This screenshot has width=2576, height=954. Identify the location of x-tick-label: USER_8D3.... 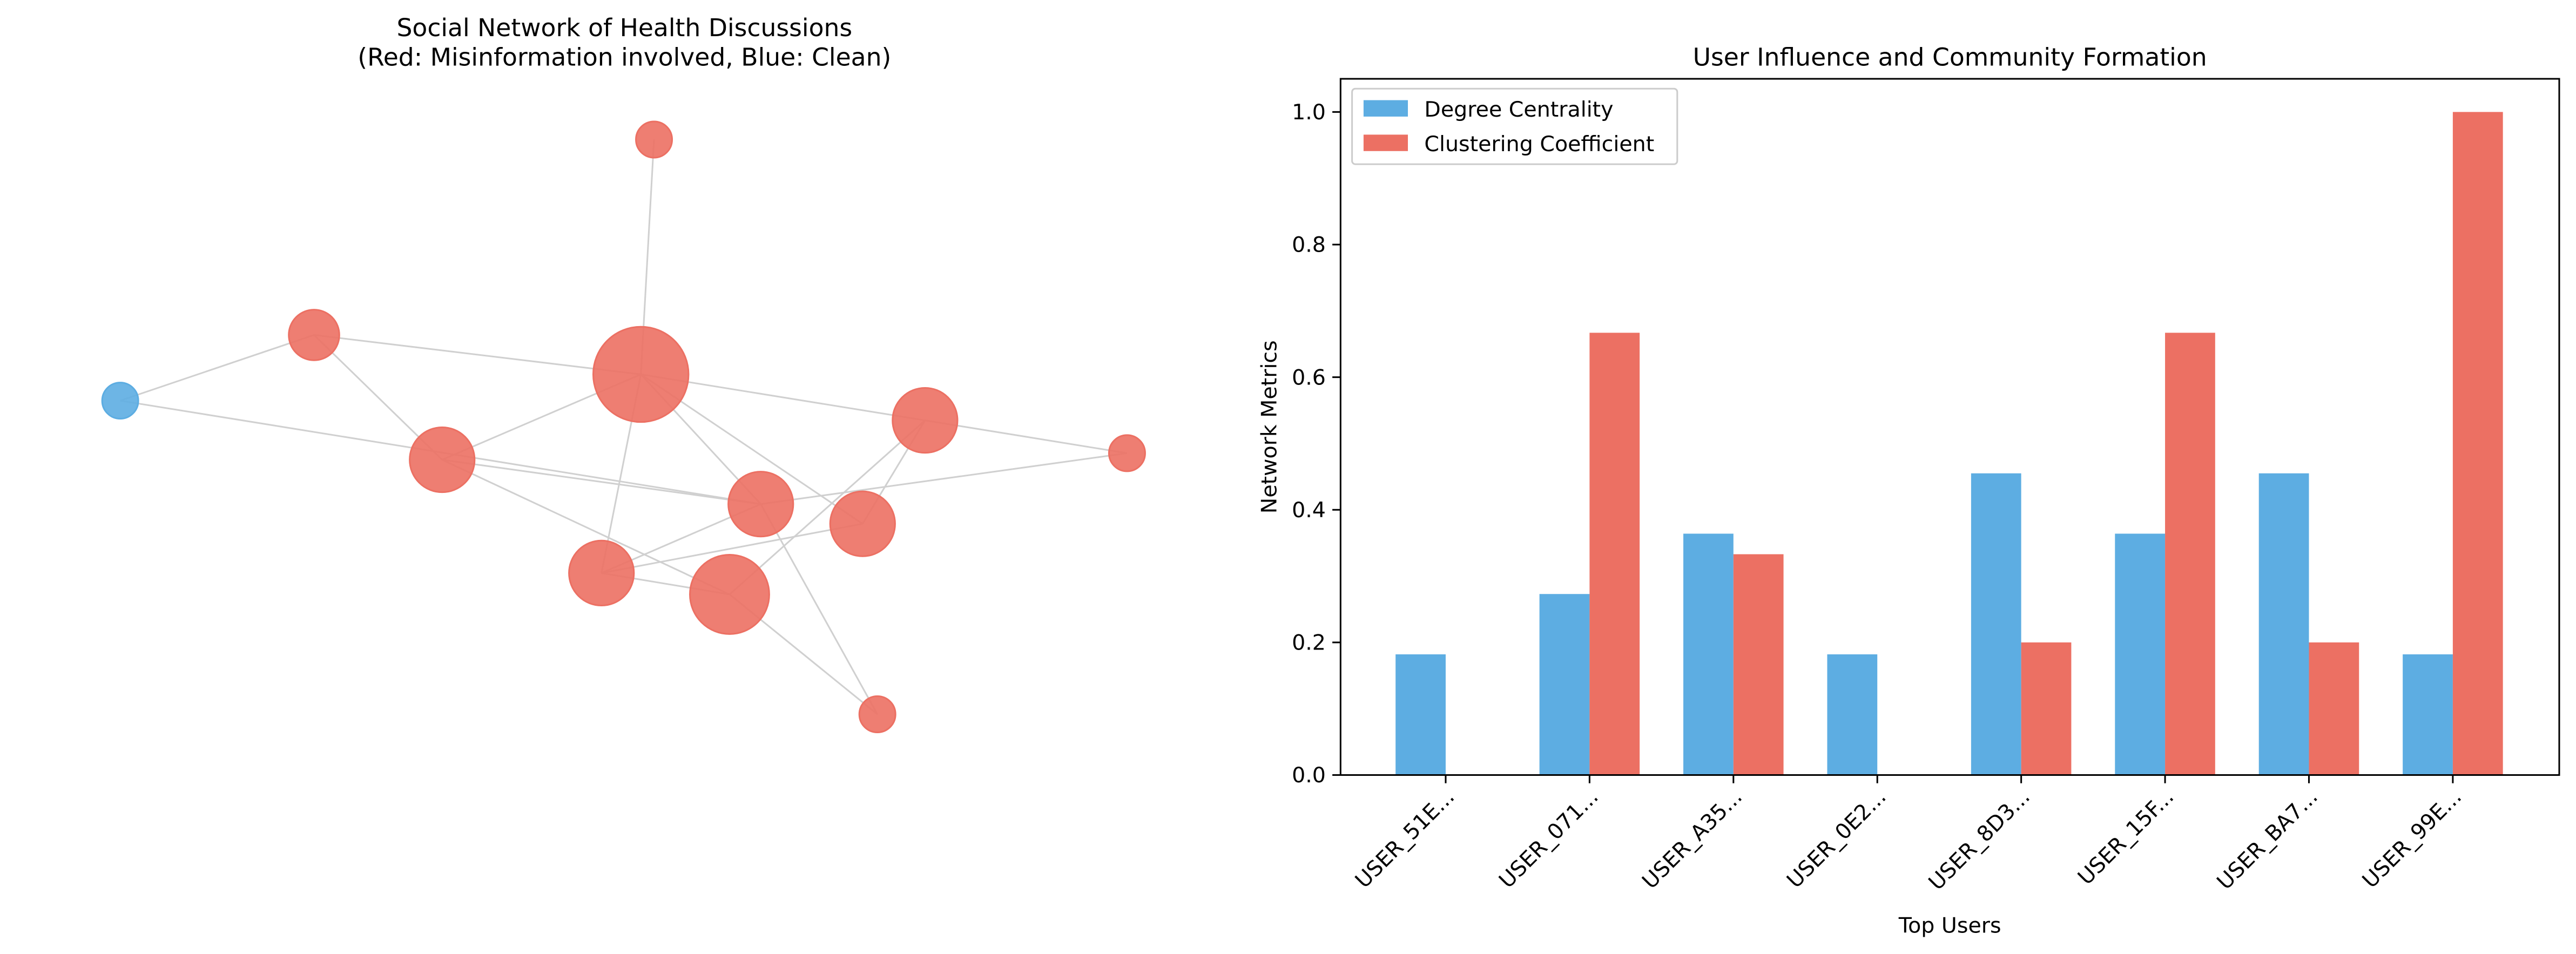
(1979, 839).